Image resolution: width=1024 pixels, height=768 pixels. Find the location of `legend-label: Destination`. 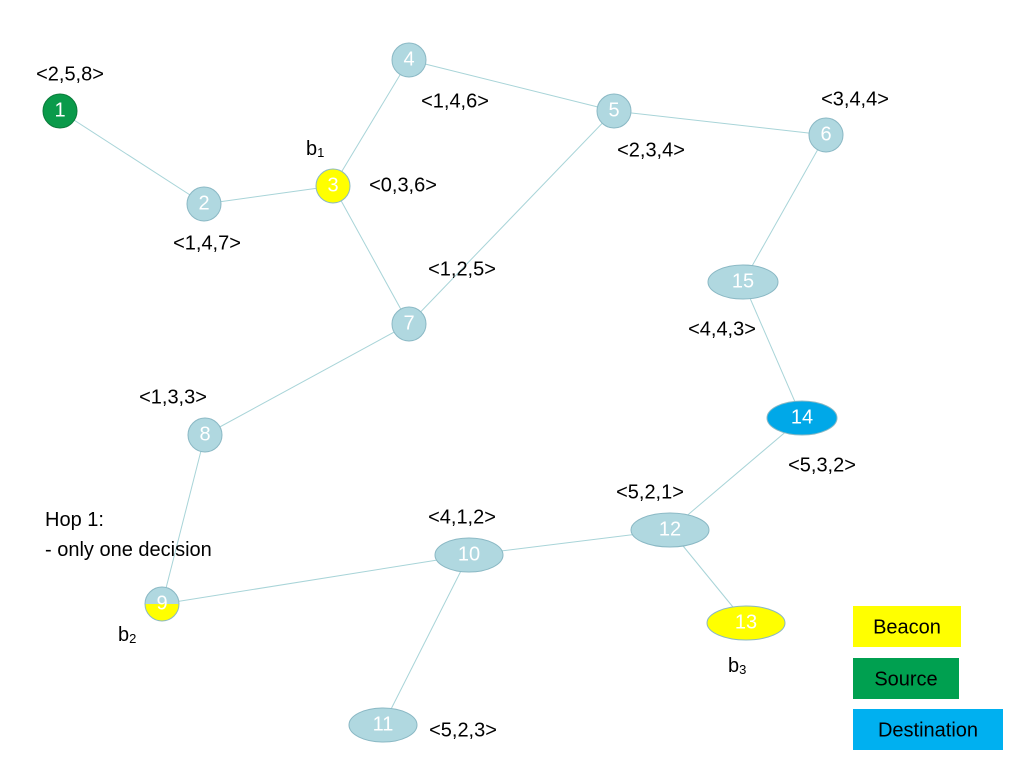

legend-label: Destination is located at coordinates (928, 730).